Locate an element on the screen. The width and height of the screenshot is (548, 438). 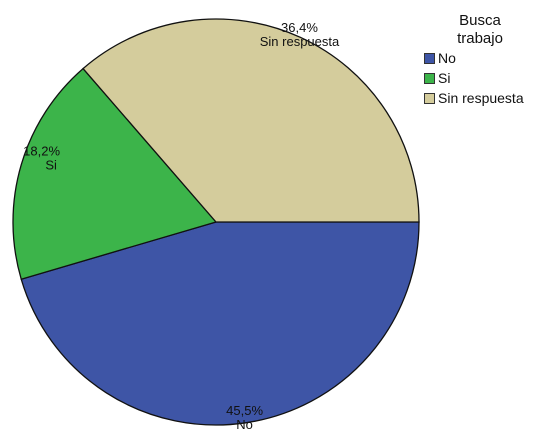
slice-label-sin-respuesta: 36,4%Sin respuesta is located at coordinates (300, 34).